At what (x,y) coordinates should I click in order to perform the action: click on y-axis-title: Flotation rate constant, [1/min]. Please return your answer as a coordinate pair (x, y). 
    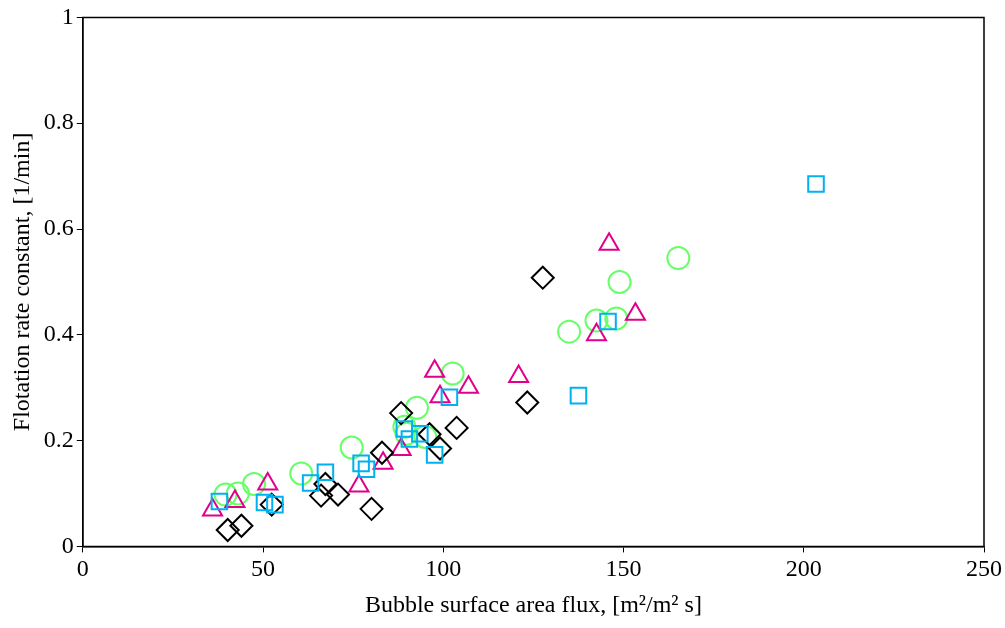
    Looking at the image, I should click on (20, 282).